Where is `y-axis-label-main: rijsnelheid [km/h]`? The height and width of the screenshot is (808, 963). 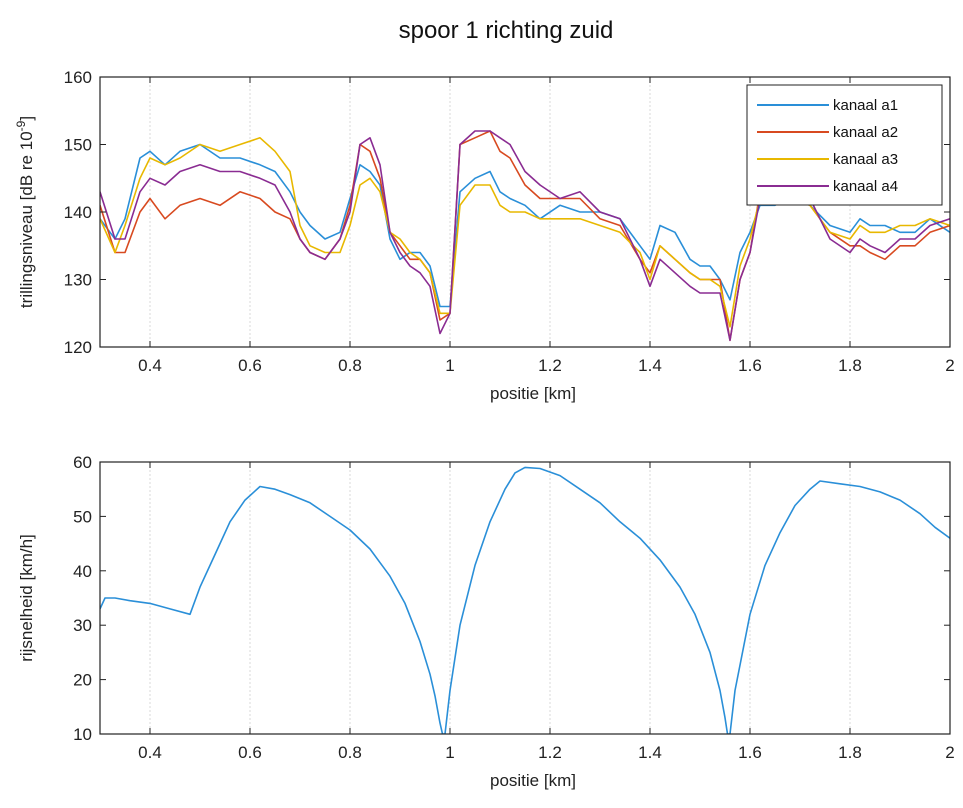 y-axis-label-main: rijsnelheid [km/h] is located at coordinates (26, 598).